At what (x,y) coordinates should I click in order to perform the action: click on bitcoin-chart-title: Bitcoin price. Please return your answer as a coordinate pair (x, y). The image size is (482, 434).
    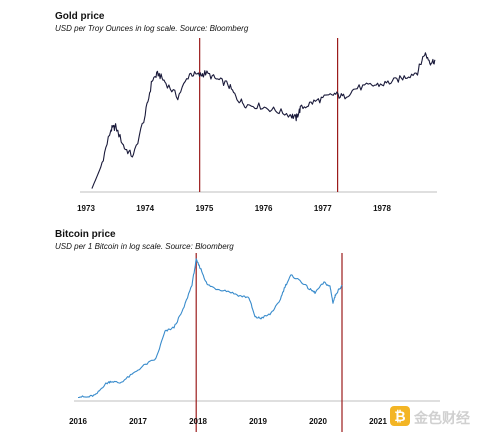
    Looking at the image, I should click on (85, 234).